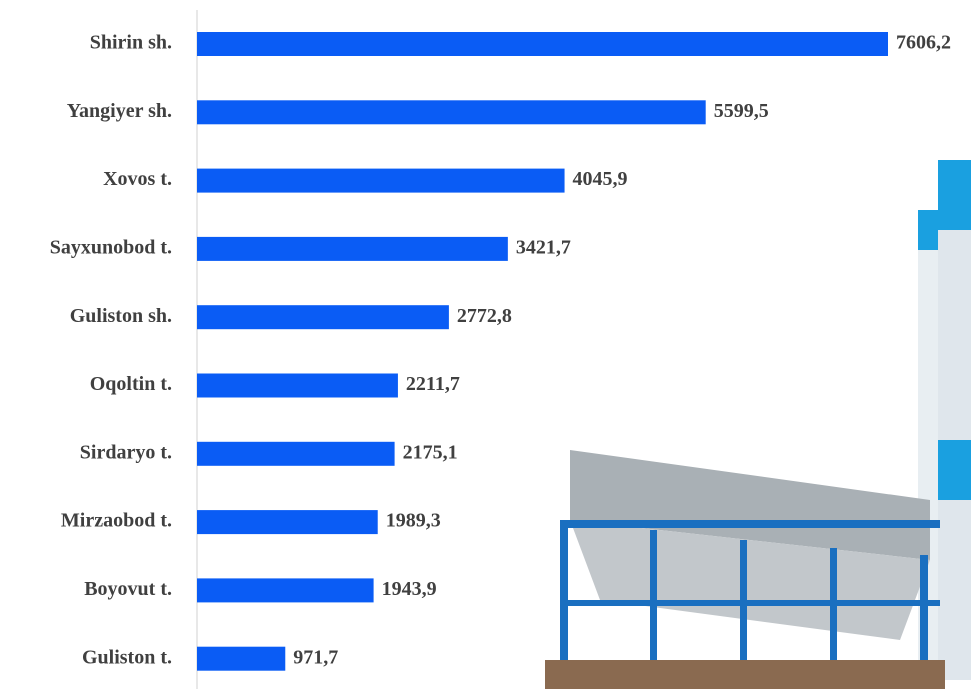 The height and width of the screenshot is (689, 971). Describe the element at coordinates (409, 589) in the screenshot. I see `value-label: 1943,9` at that location.